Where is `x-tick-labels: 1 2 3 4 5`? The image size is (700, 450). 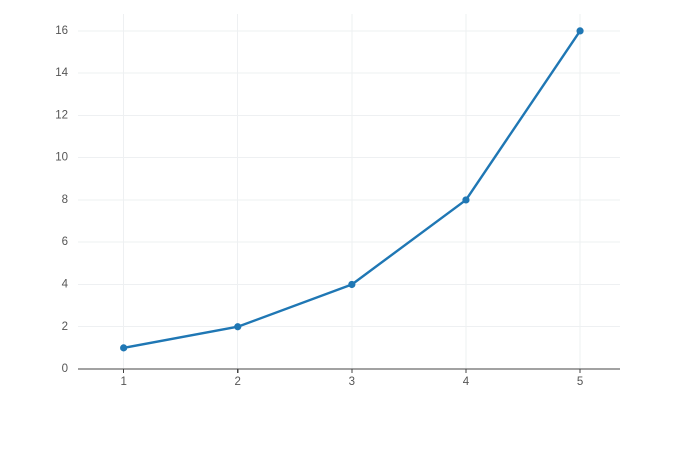
x-tick-labels: 1 2 3 4 5 is located at coordinates (351, 382).